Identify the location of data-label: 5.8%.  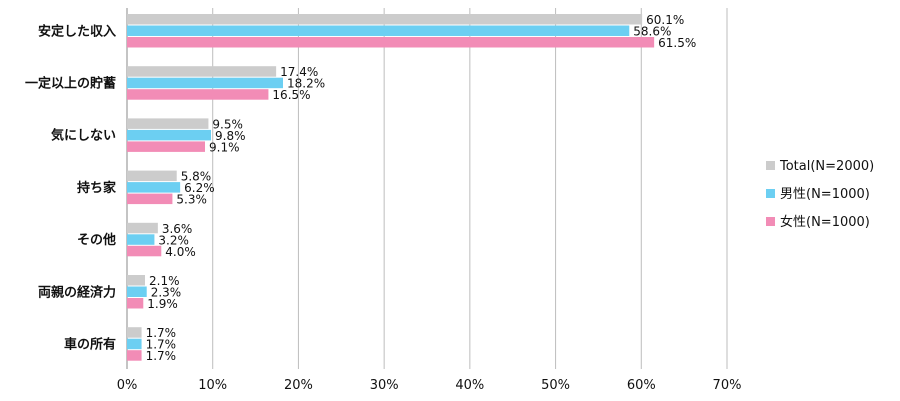
(196, 177).